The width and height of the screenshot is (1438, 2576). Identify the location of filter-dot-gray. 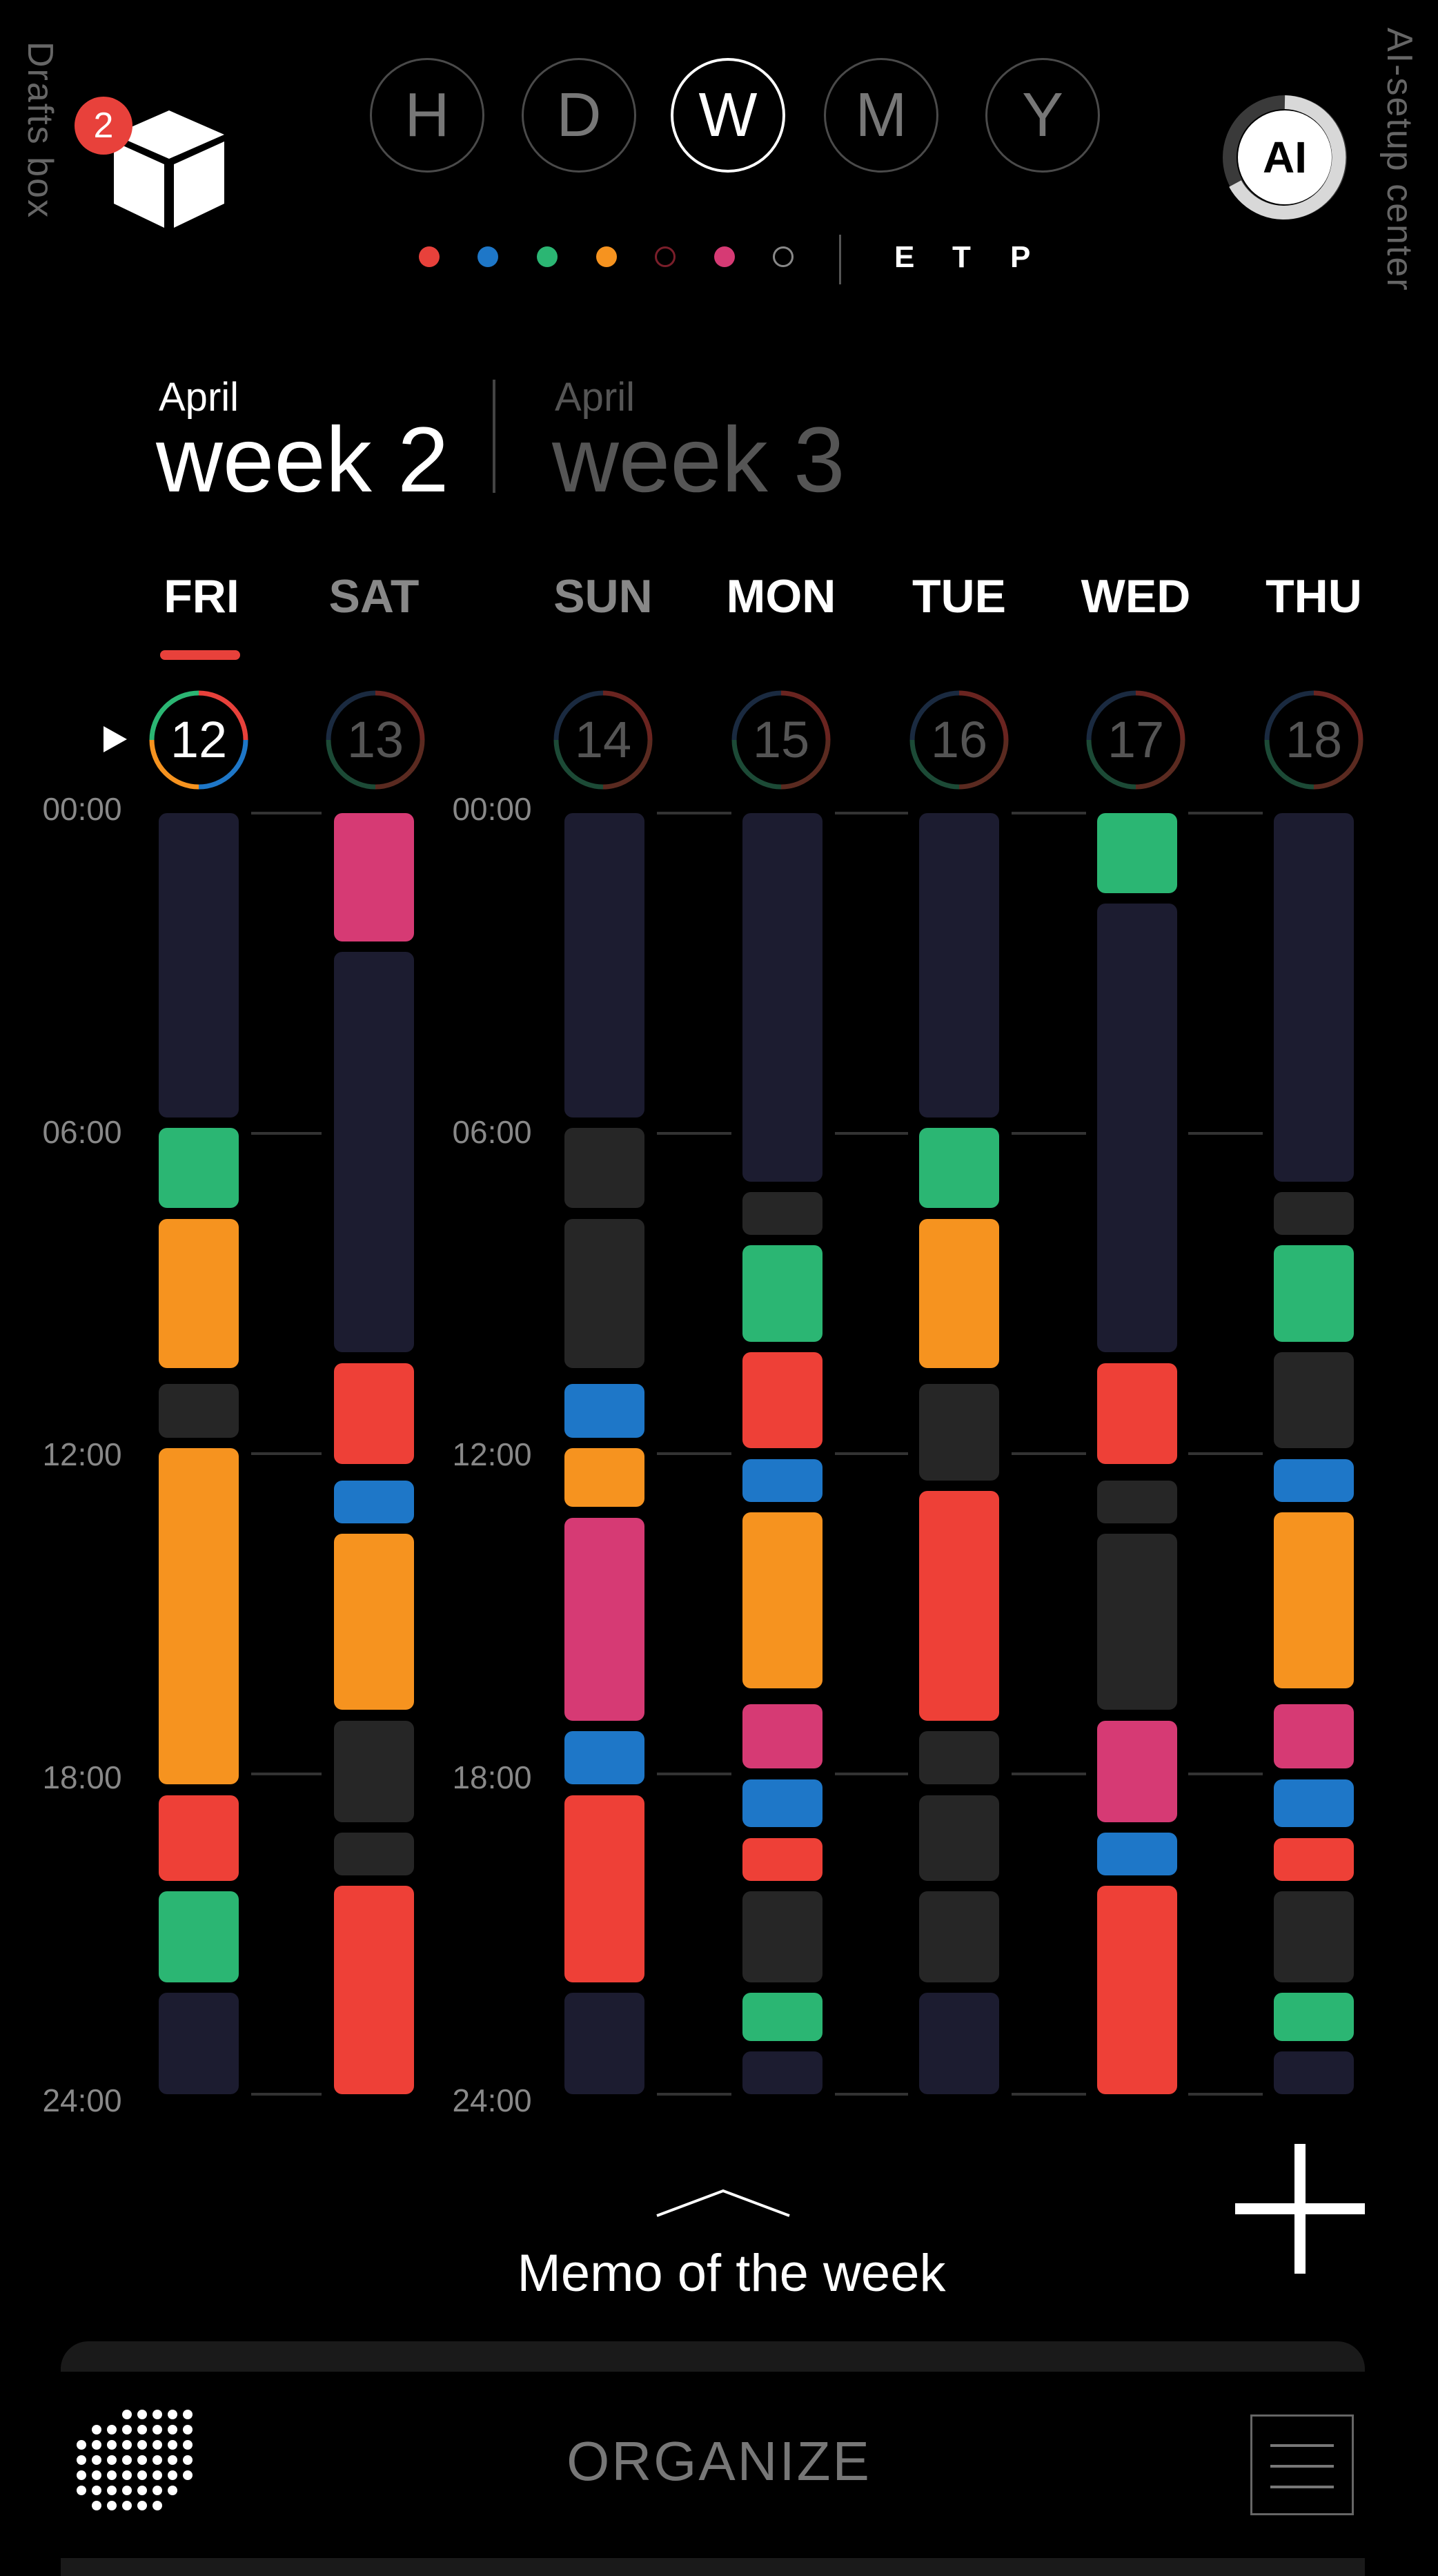
(783, 256).